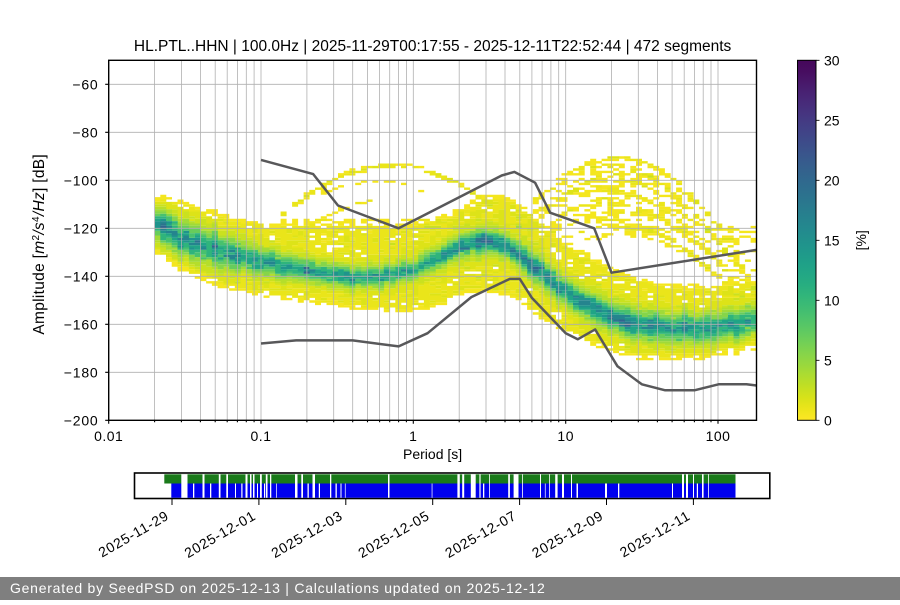  What do you see at coordinates (81, 180) in the screenshot?
I see `svg-text: −100` at bounding box center [81, 180].